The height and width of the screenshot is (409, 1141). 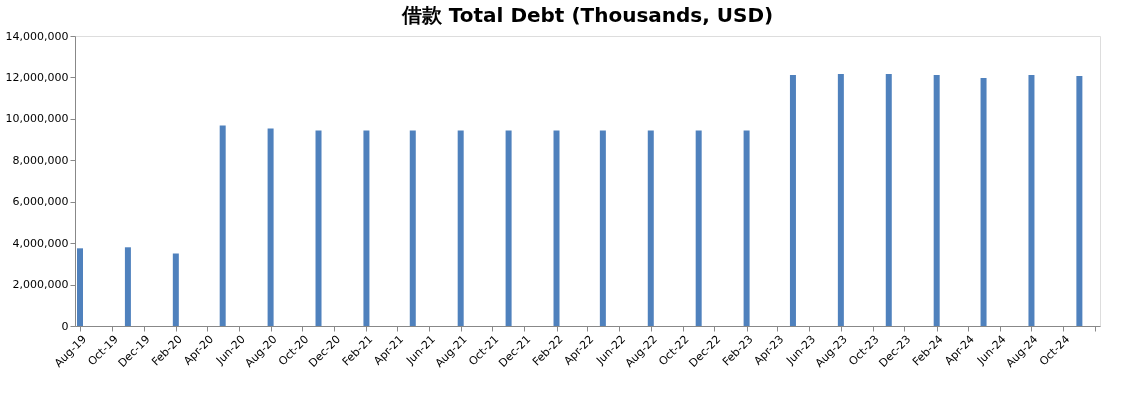 I want to click on y-tick-label: 4,000,000, so click(x=40, y=243).